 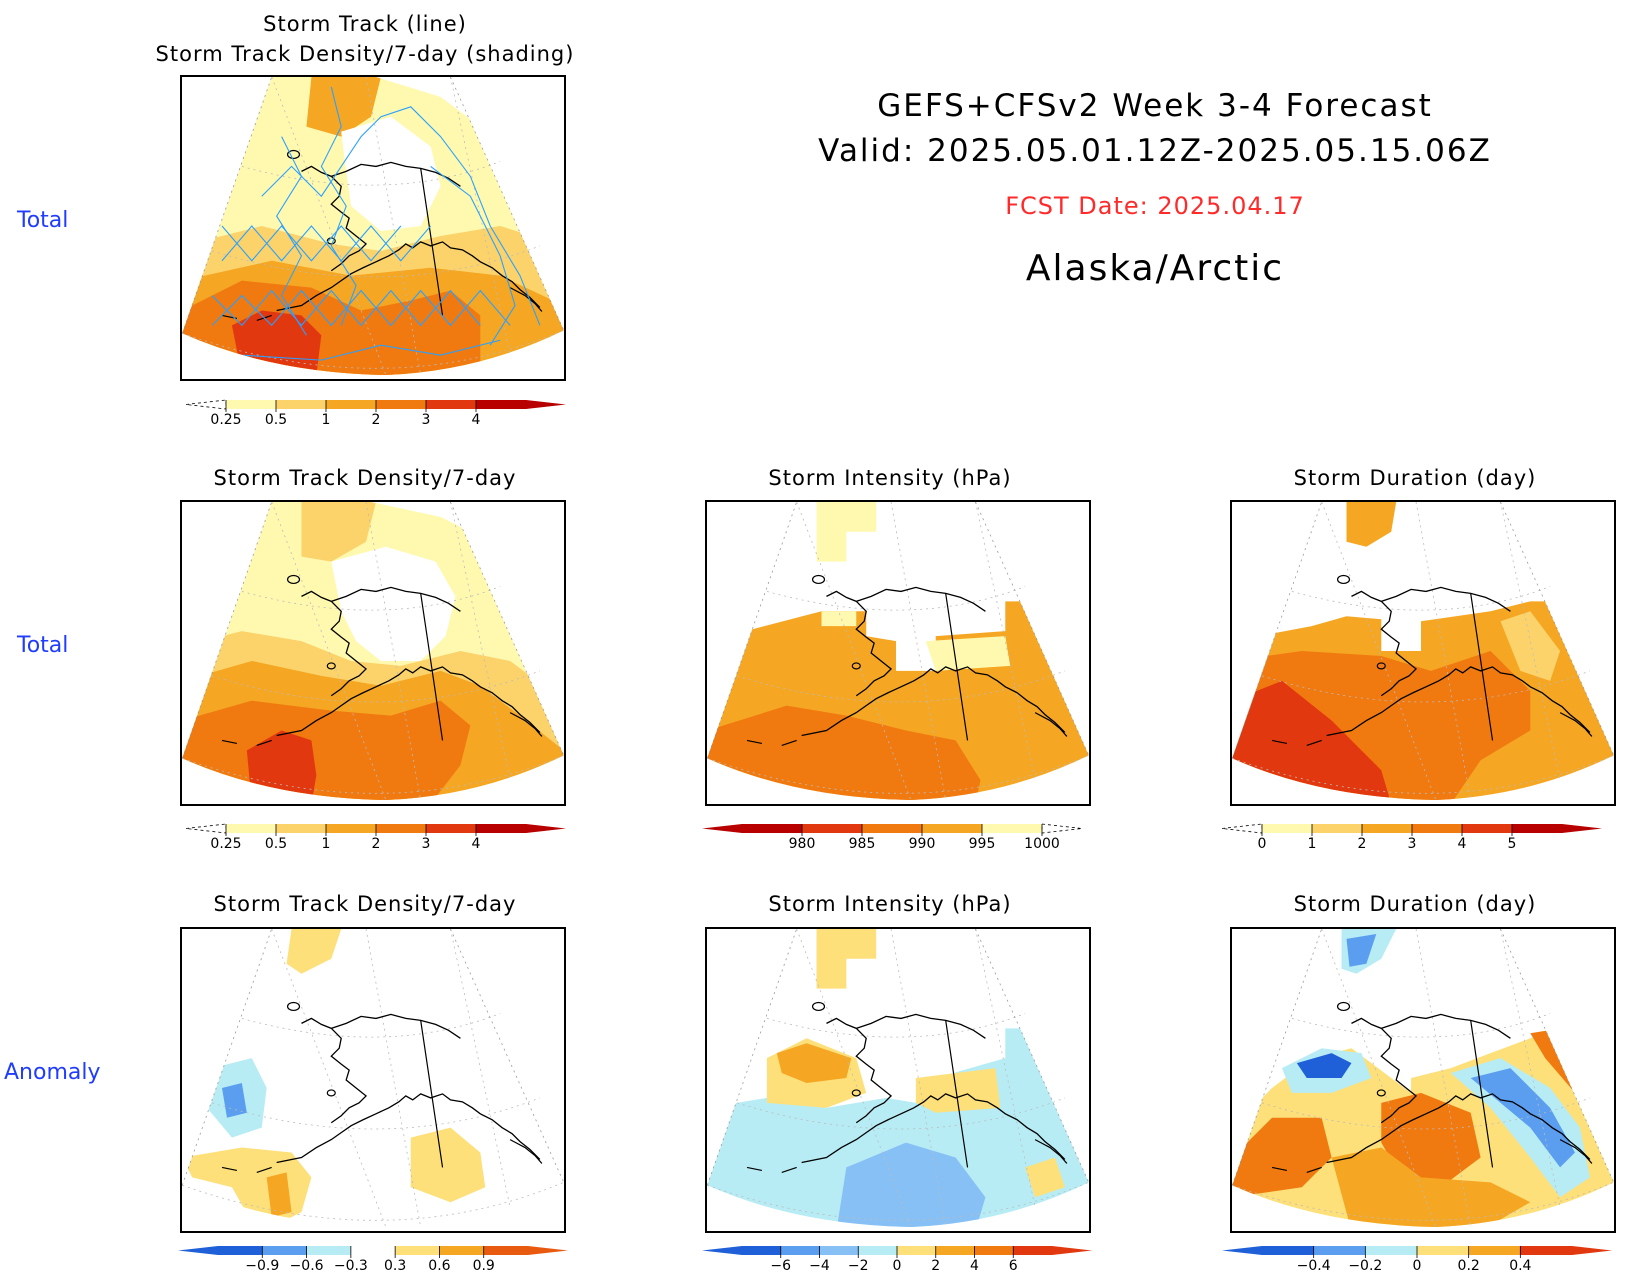 I want to click on colorbar-tick-label: 990, so click(x=922, y=844).